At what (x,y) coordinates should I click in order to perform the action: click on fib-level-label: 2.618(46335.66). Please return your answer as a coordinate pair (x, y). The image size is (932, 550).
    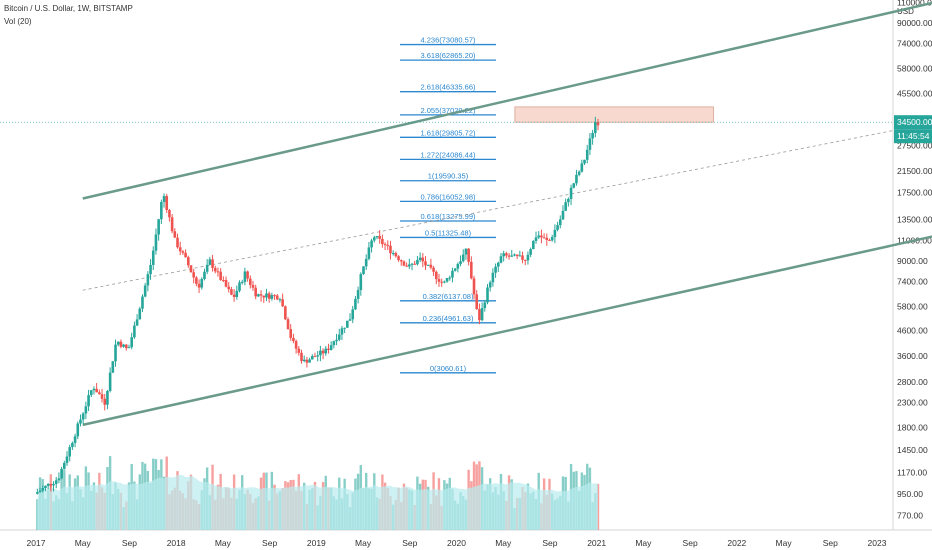
    Looking at the image, I should click on (448, 87).